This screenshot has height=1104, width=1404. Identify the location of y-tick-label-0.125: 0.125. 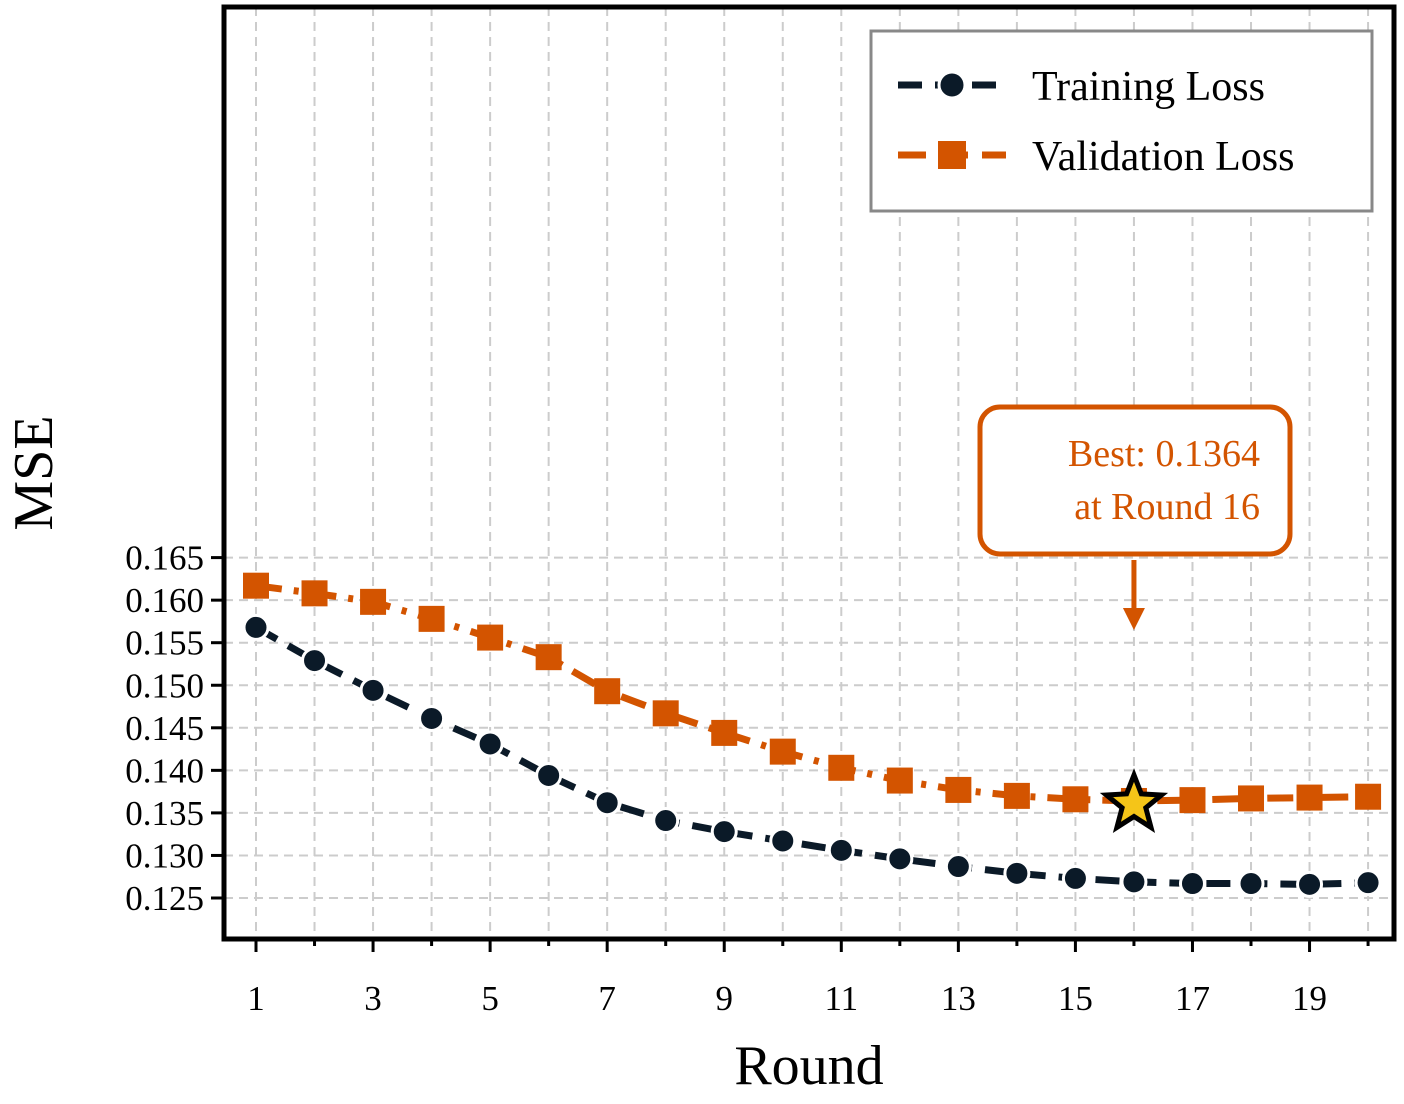
(164, 898).